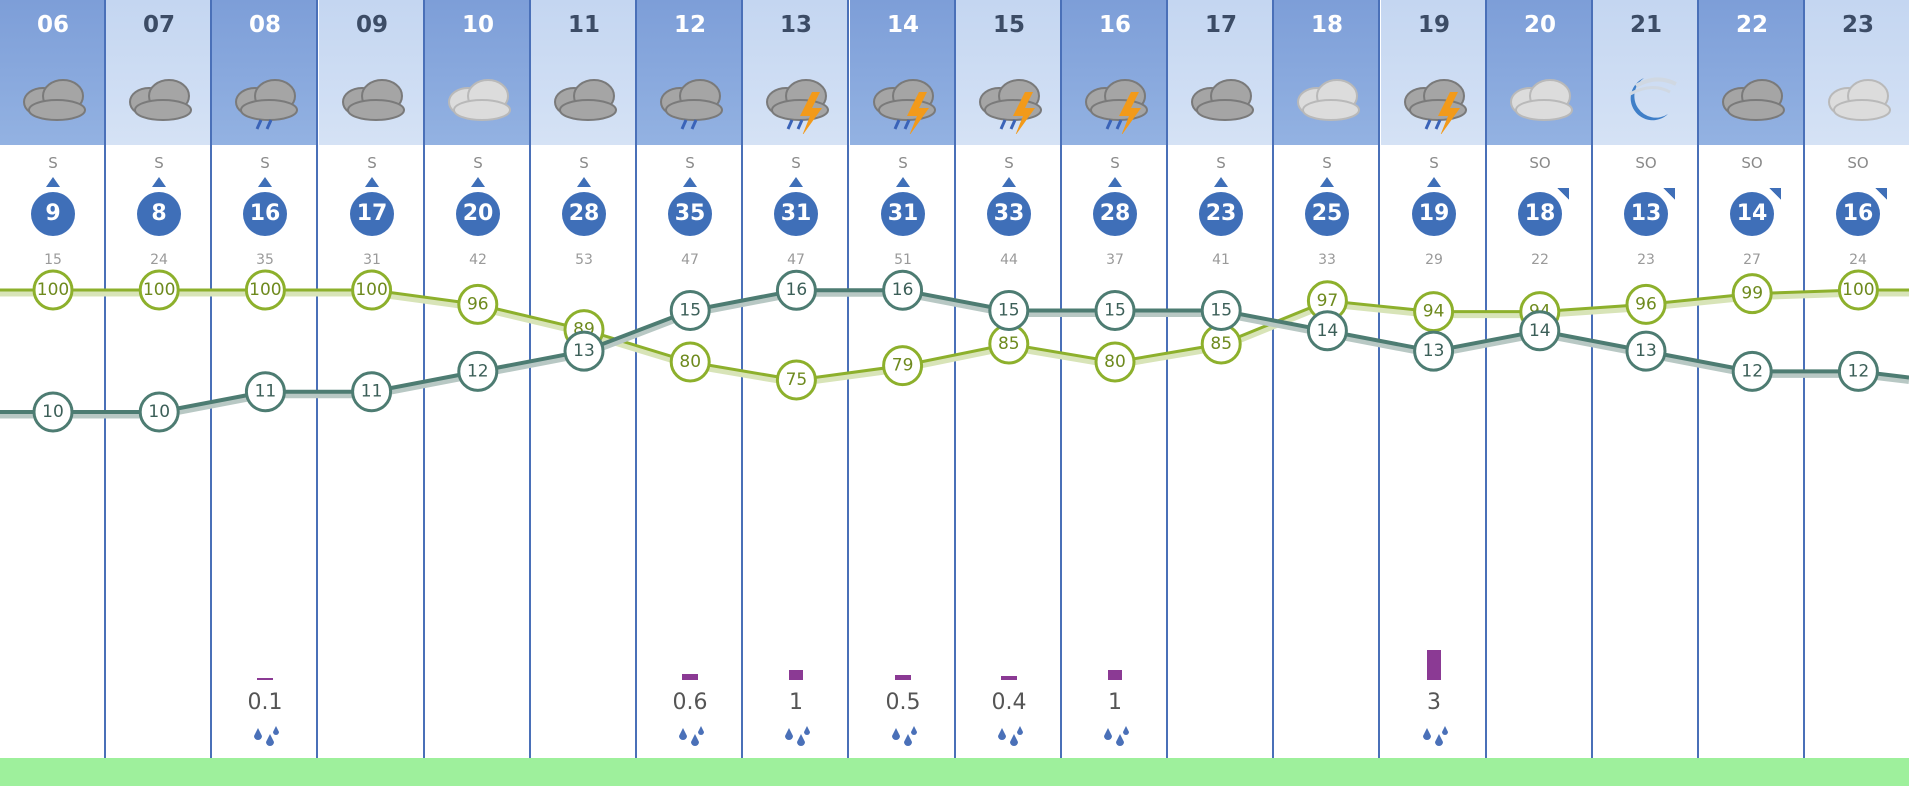 The height and width of the screenshot is (786, 1909). Describe the element at coordinates (1539, 25) in the screenshot. I see `hour-label: 20` at that location.